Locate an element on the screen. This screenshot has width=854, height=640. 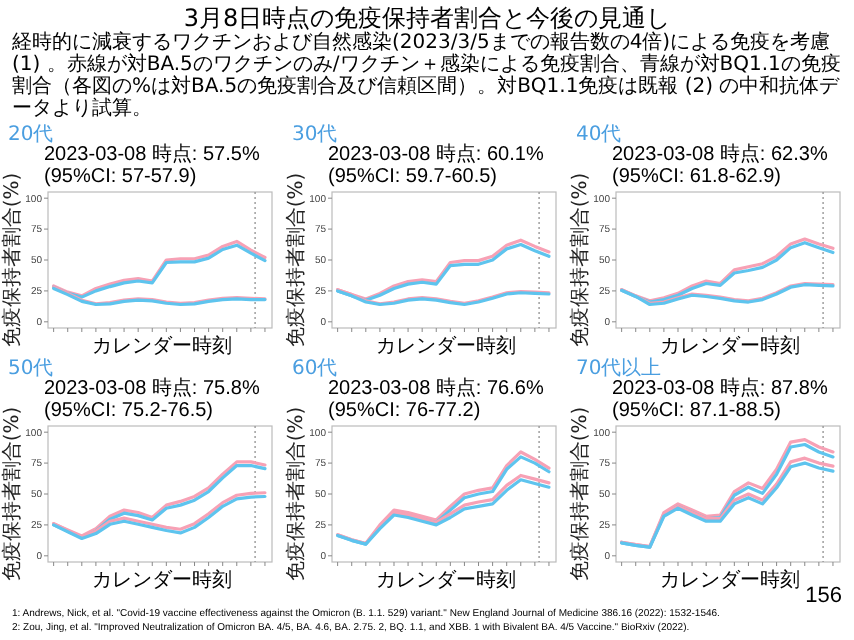
text: 経時的に減衰するワクチンおよび自然感染(2023/3/5までの報告数の4倍)による免疫を考慮 (1) 。赤線が対BA.5のワクチンのみ/ワクチン＋感染による免疫割合、青線が対BQ1.1の免疫割合（各図の%は対BA.5の免疫割合及び信頼区間）。対BQ1.1免疫は既報 (2) の中和抗体データより試算。 is located at coordinates (427, 76).